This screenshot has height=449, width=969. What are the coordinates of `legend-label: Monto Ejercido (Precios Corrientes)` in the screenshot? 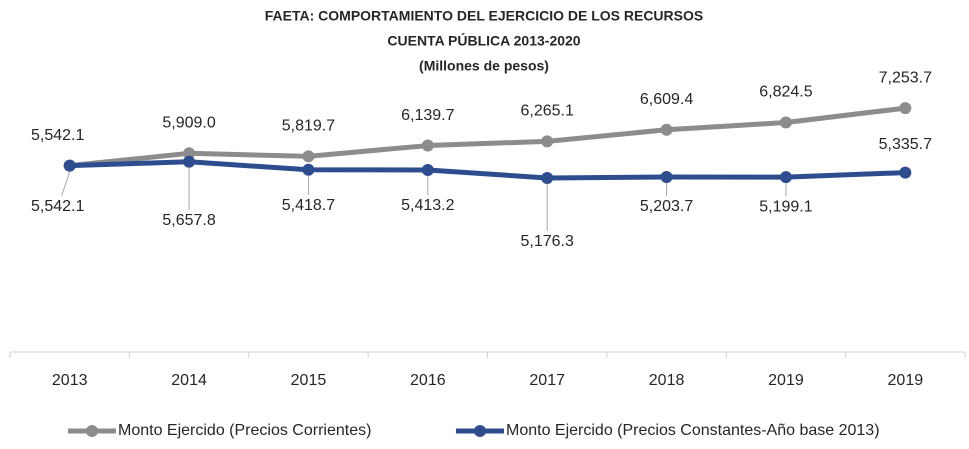 It's located at (244, 430).